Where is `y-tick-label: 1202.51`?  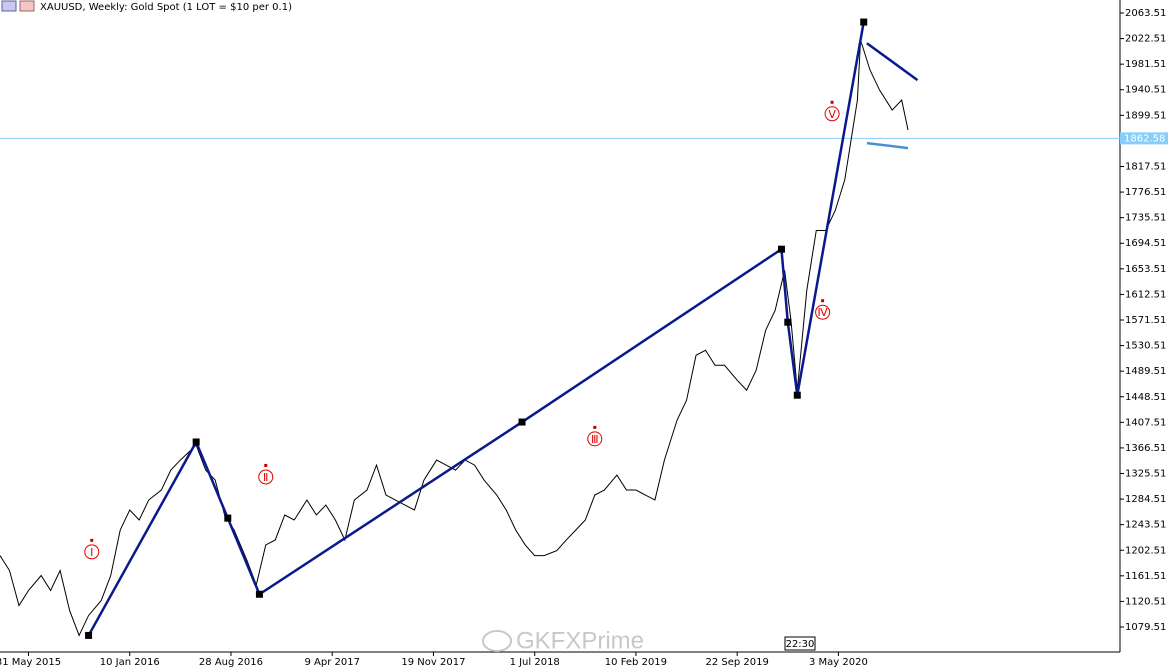
y-tick-label: 1202.51 is located at coordinates (1145, 550).